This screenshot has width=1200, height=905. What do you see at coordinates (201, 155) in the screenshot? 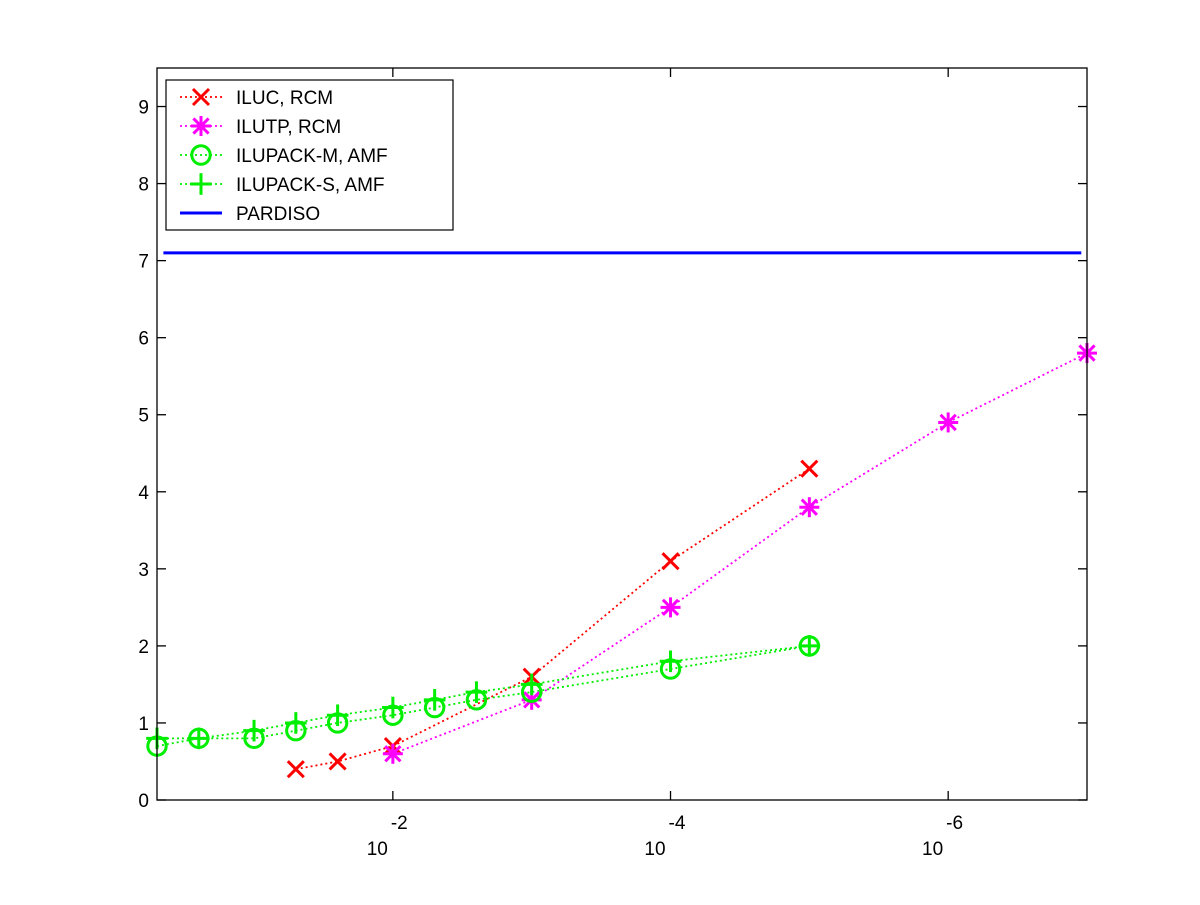
I see `legend-marker-ilupack-m-amf` at bounding box center [201, 155].